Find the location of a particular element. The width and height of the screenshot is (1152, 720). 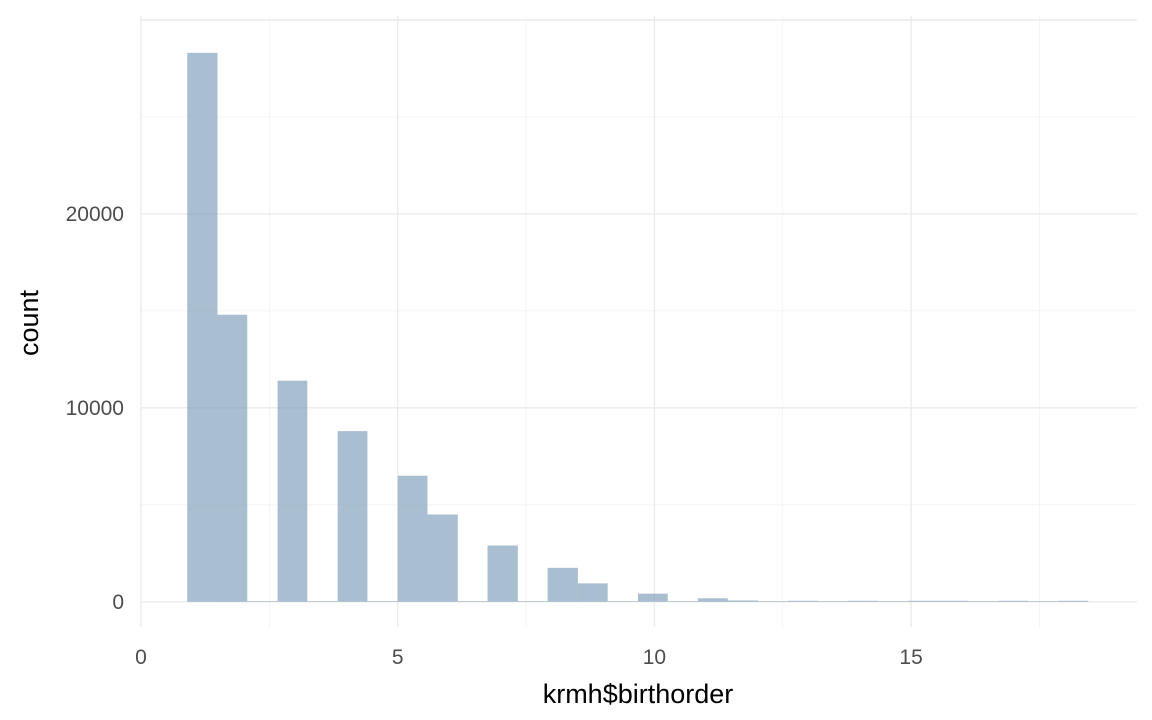

x-tick-label: 10 is located at coordinates (654, 657).